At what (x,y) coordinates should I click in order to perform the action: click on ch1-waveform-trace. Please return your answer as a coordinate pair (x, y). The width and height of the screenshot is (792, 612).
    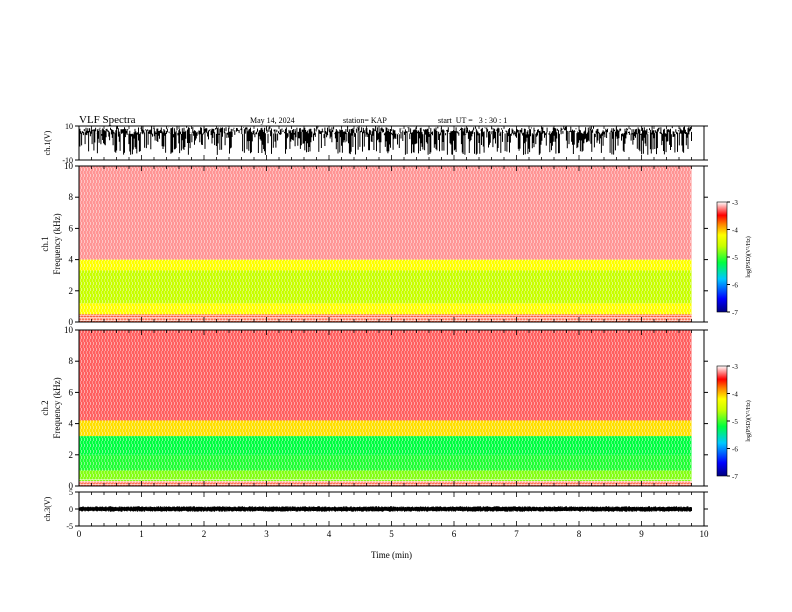
    Looking at the image, I should click on (385, 140).